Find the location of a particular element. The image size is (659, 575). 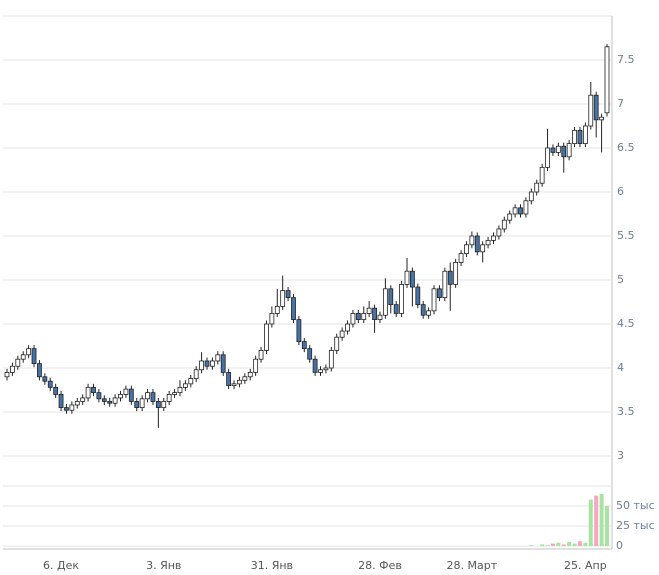

x-tick-label: 25. Апр is located at coordinates (585, 565).